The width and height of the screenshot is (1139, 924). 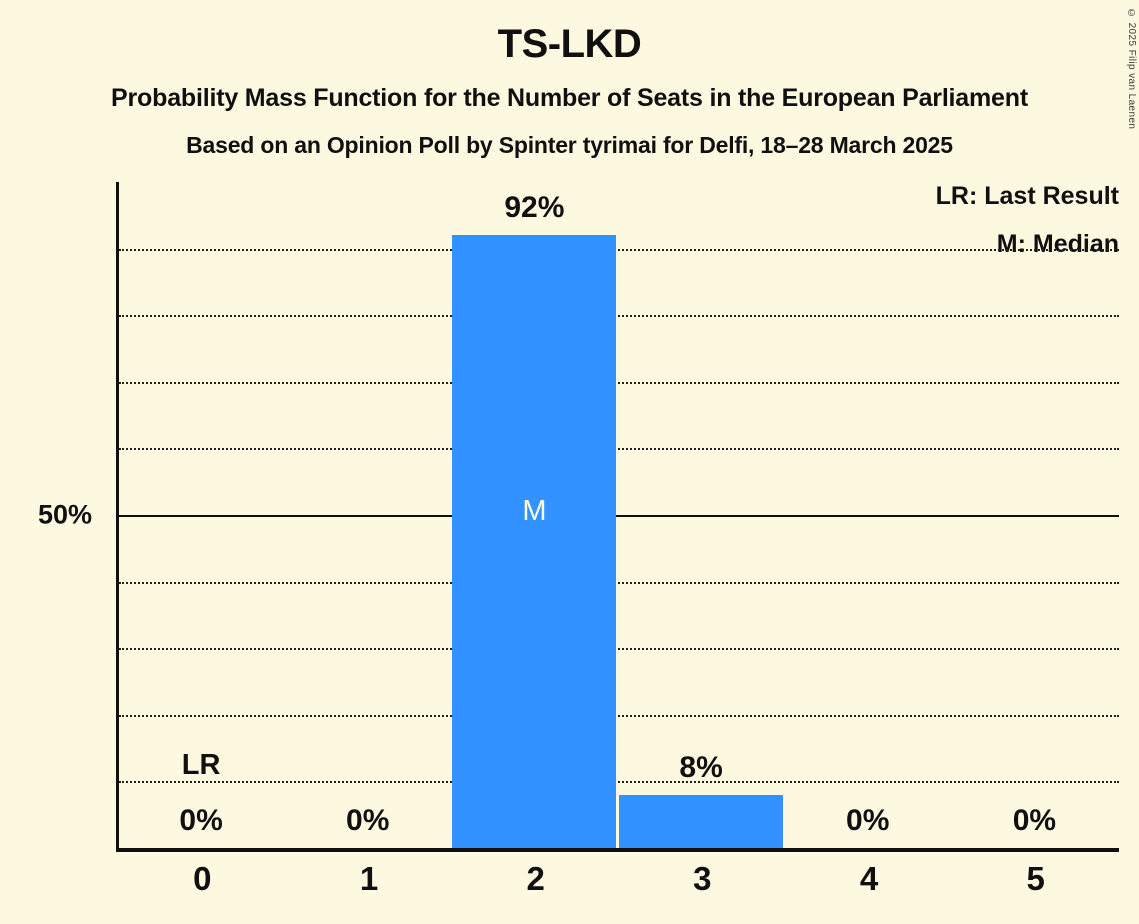 I want to click on x-axis-tick-label: 5, so click(x=1035, y=878).